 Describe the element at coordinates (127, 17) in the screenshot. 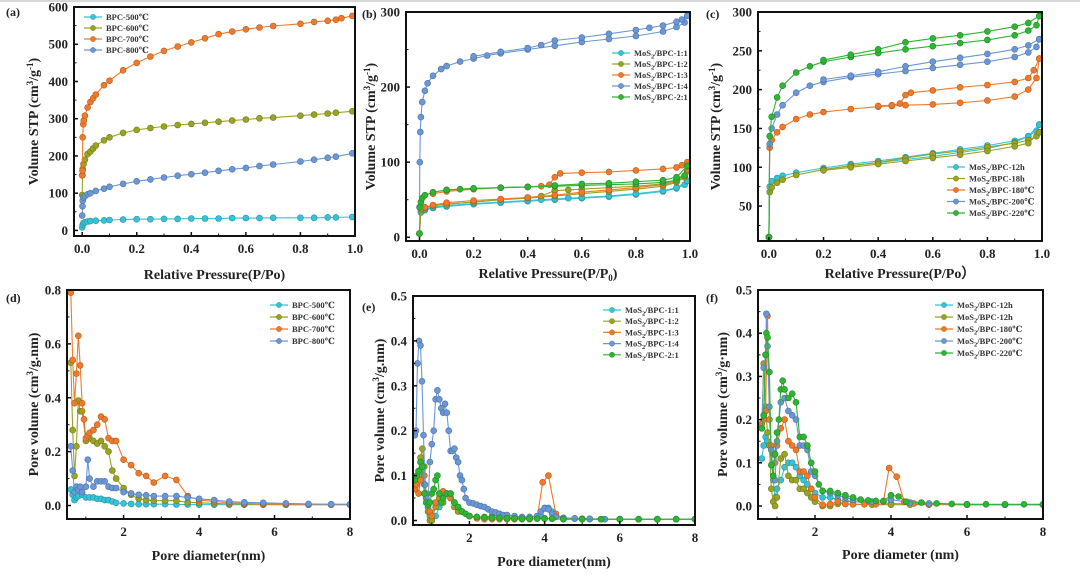

I see `legend-label: BPC-500℃` at that location.